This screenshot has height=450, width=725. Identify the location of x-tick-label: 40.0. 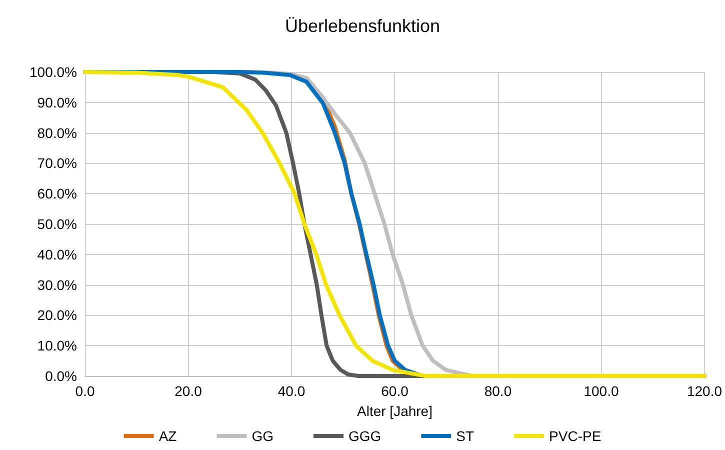
(292, 391).